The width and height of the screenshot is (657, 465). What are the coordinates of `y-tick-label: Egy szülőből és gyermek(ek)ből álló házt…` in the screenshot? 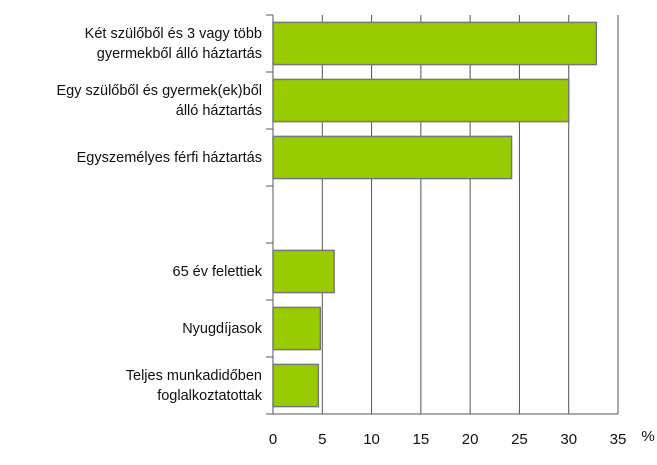 It's located at (159, 100).